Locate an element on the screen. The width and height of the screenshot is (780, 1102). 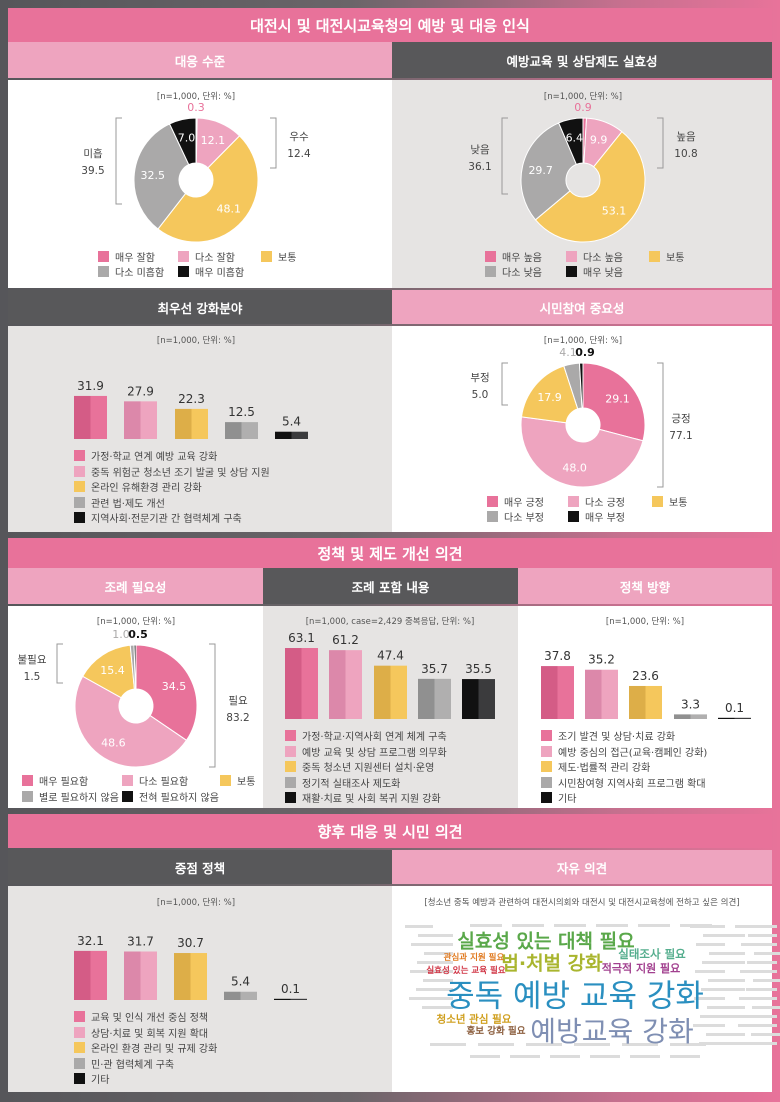
cloud-word: 관심과 지원 필요 is located at coordinates (474, 958).